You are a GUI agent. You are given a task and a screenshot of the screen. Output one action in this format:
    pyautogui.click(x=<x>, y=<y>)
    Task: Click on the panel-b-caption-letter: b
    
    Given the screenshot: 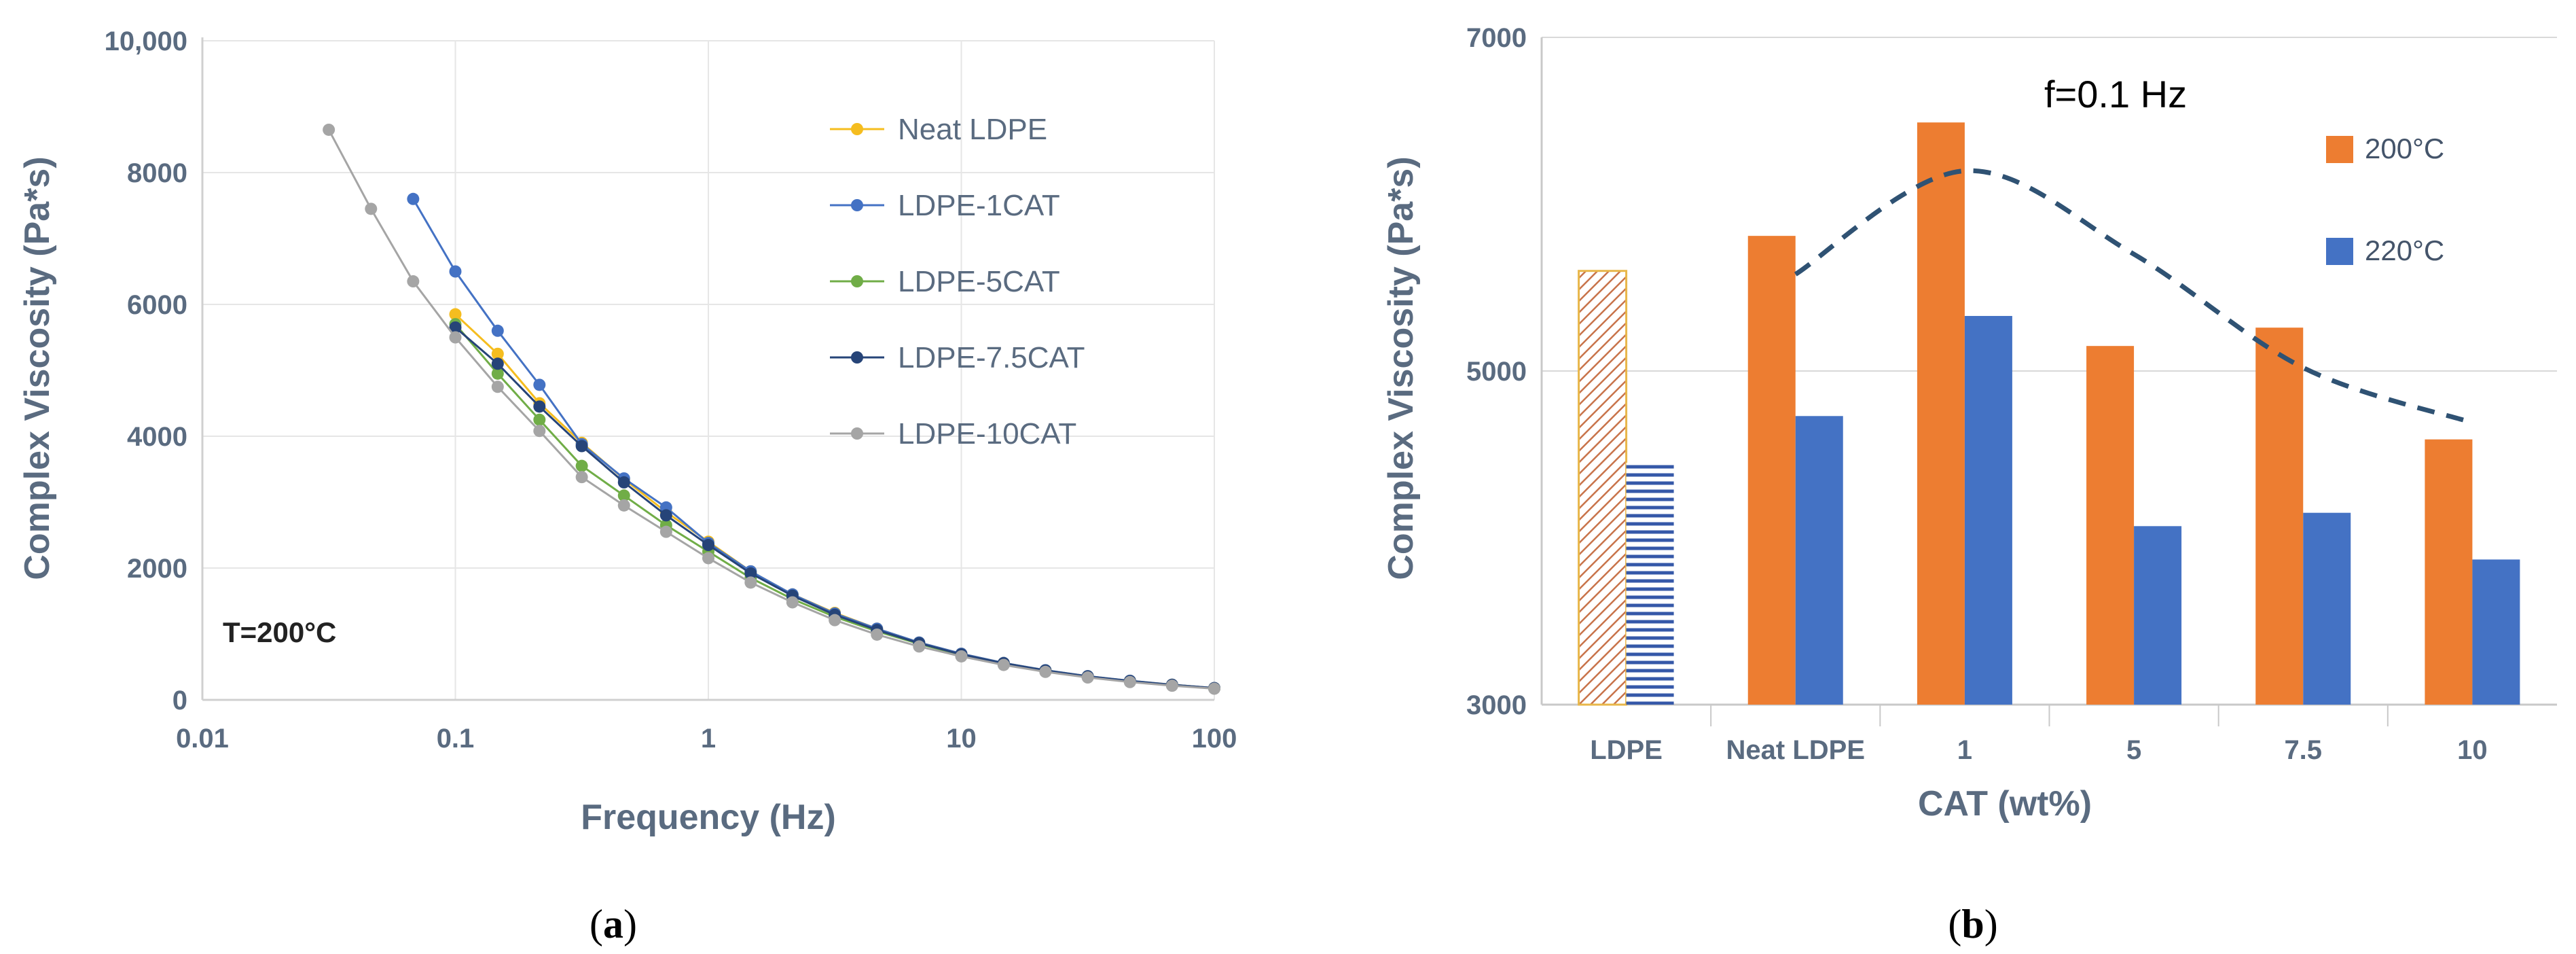 What is the action you would take?
    pyautogui.click(x=1973, y=924)
    